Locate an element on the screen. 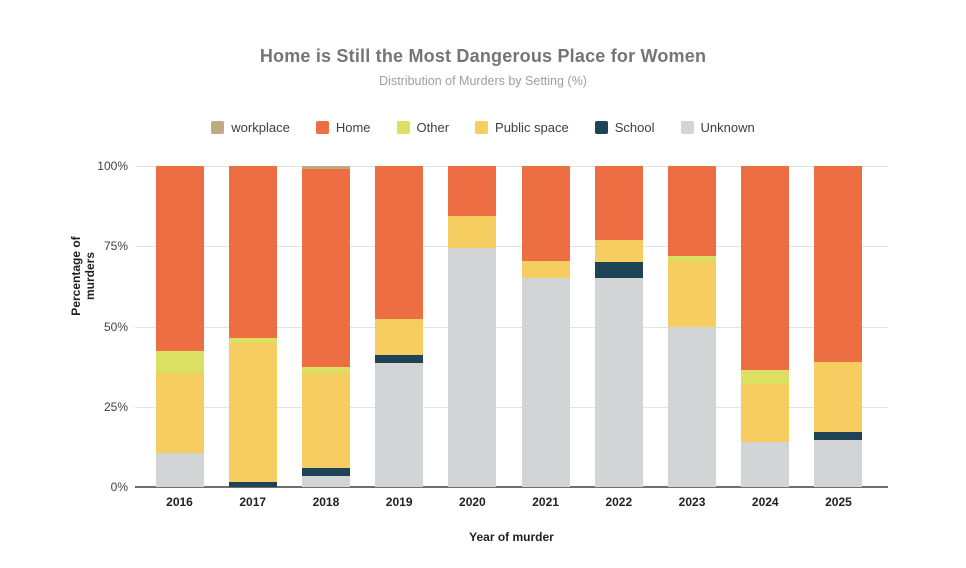  bar-2020 is located at coordinates (472, 326).